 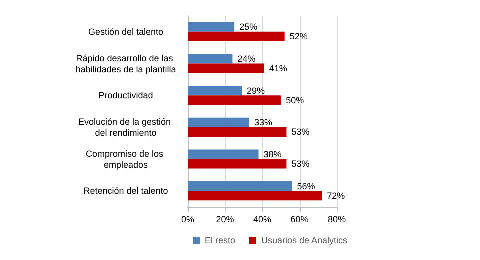 What do you see at coordinates (188, 219) in the screenshot?
I see `x-tick-label: 0%` at bounding box center [188, 219].